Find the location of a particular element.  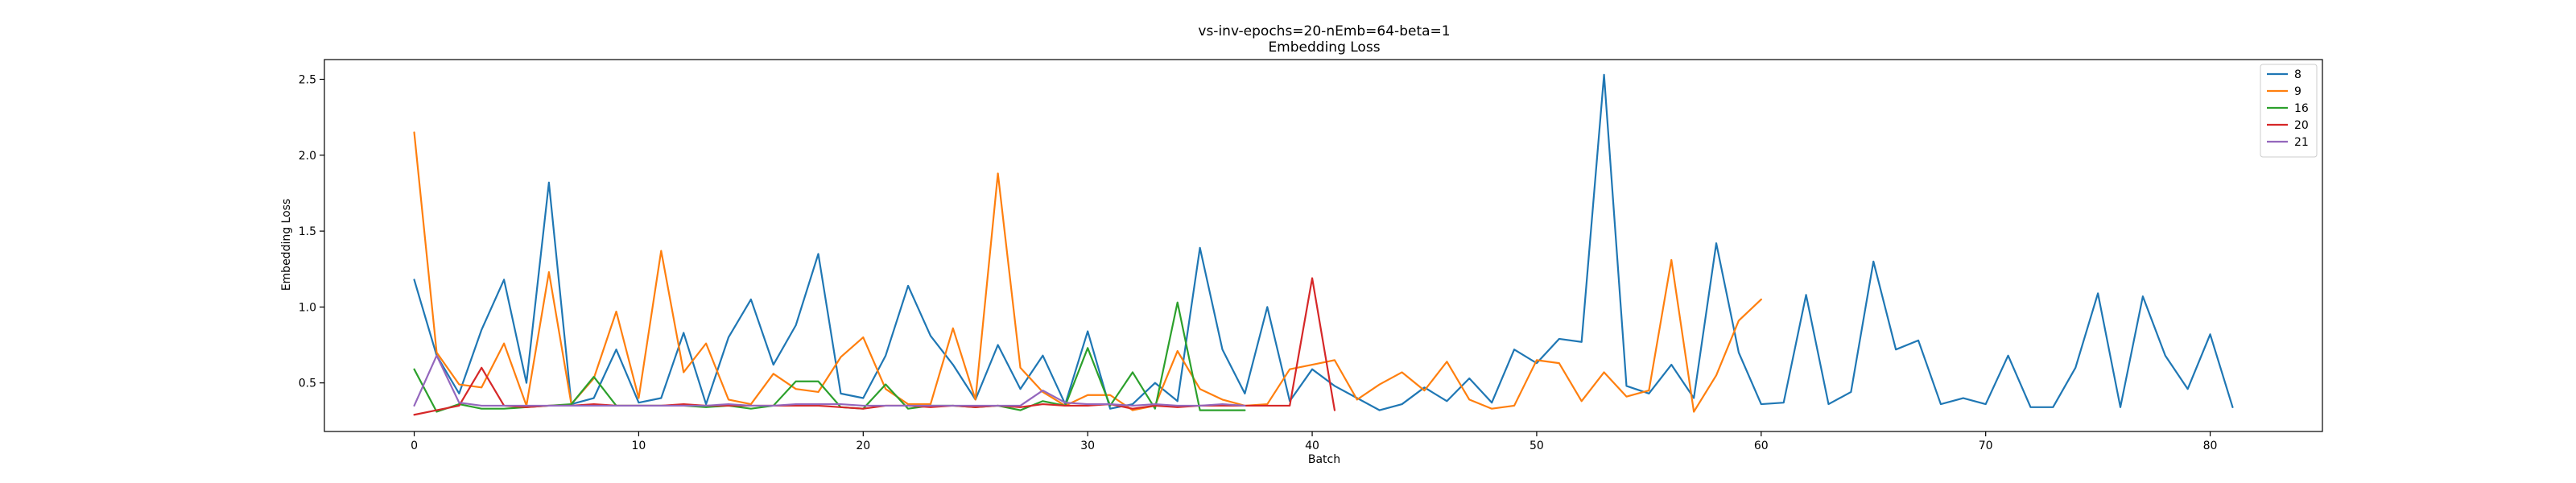

x-tick-label: 70 is located at coordinates (1986, 446).